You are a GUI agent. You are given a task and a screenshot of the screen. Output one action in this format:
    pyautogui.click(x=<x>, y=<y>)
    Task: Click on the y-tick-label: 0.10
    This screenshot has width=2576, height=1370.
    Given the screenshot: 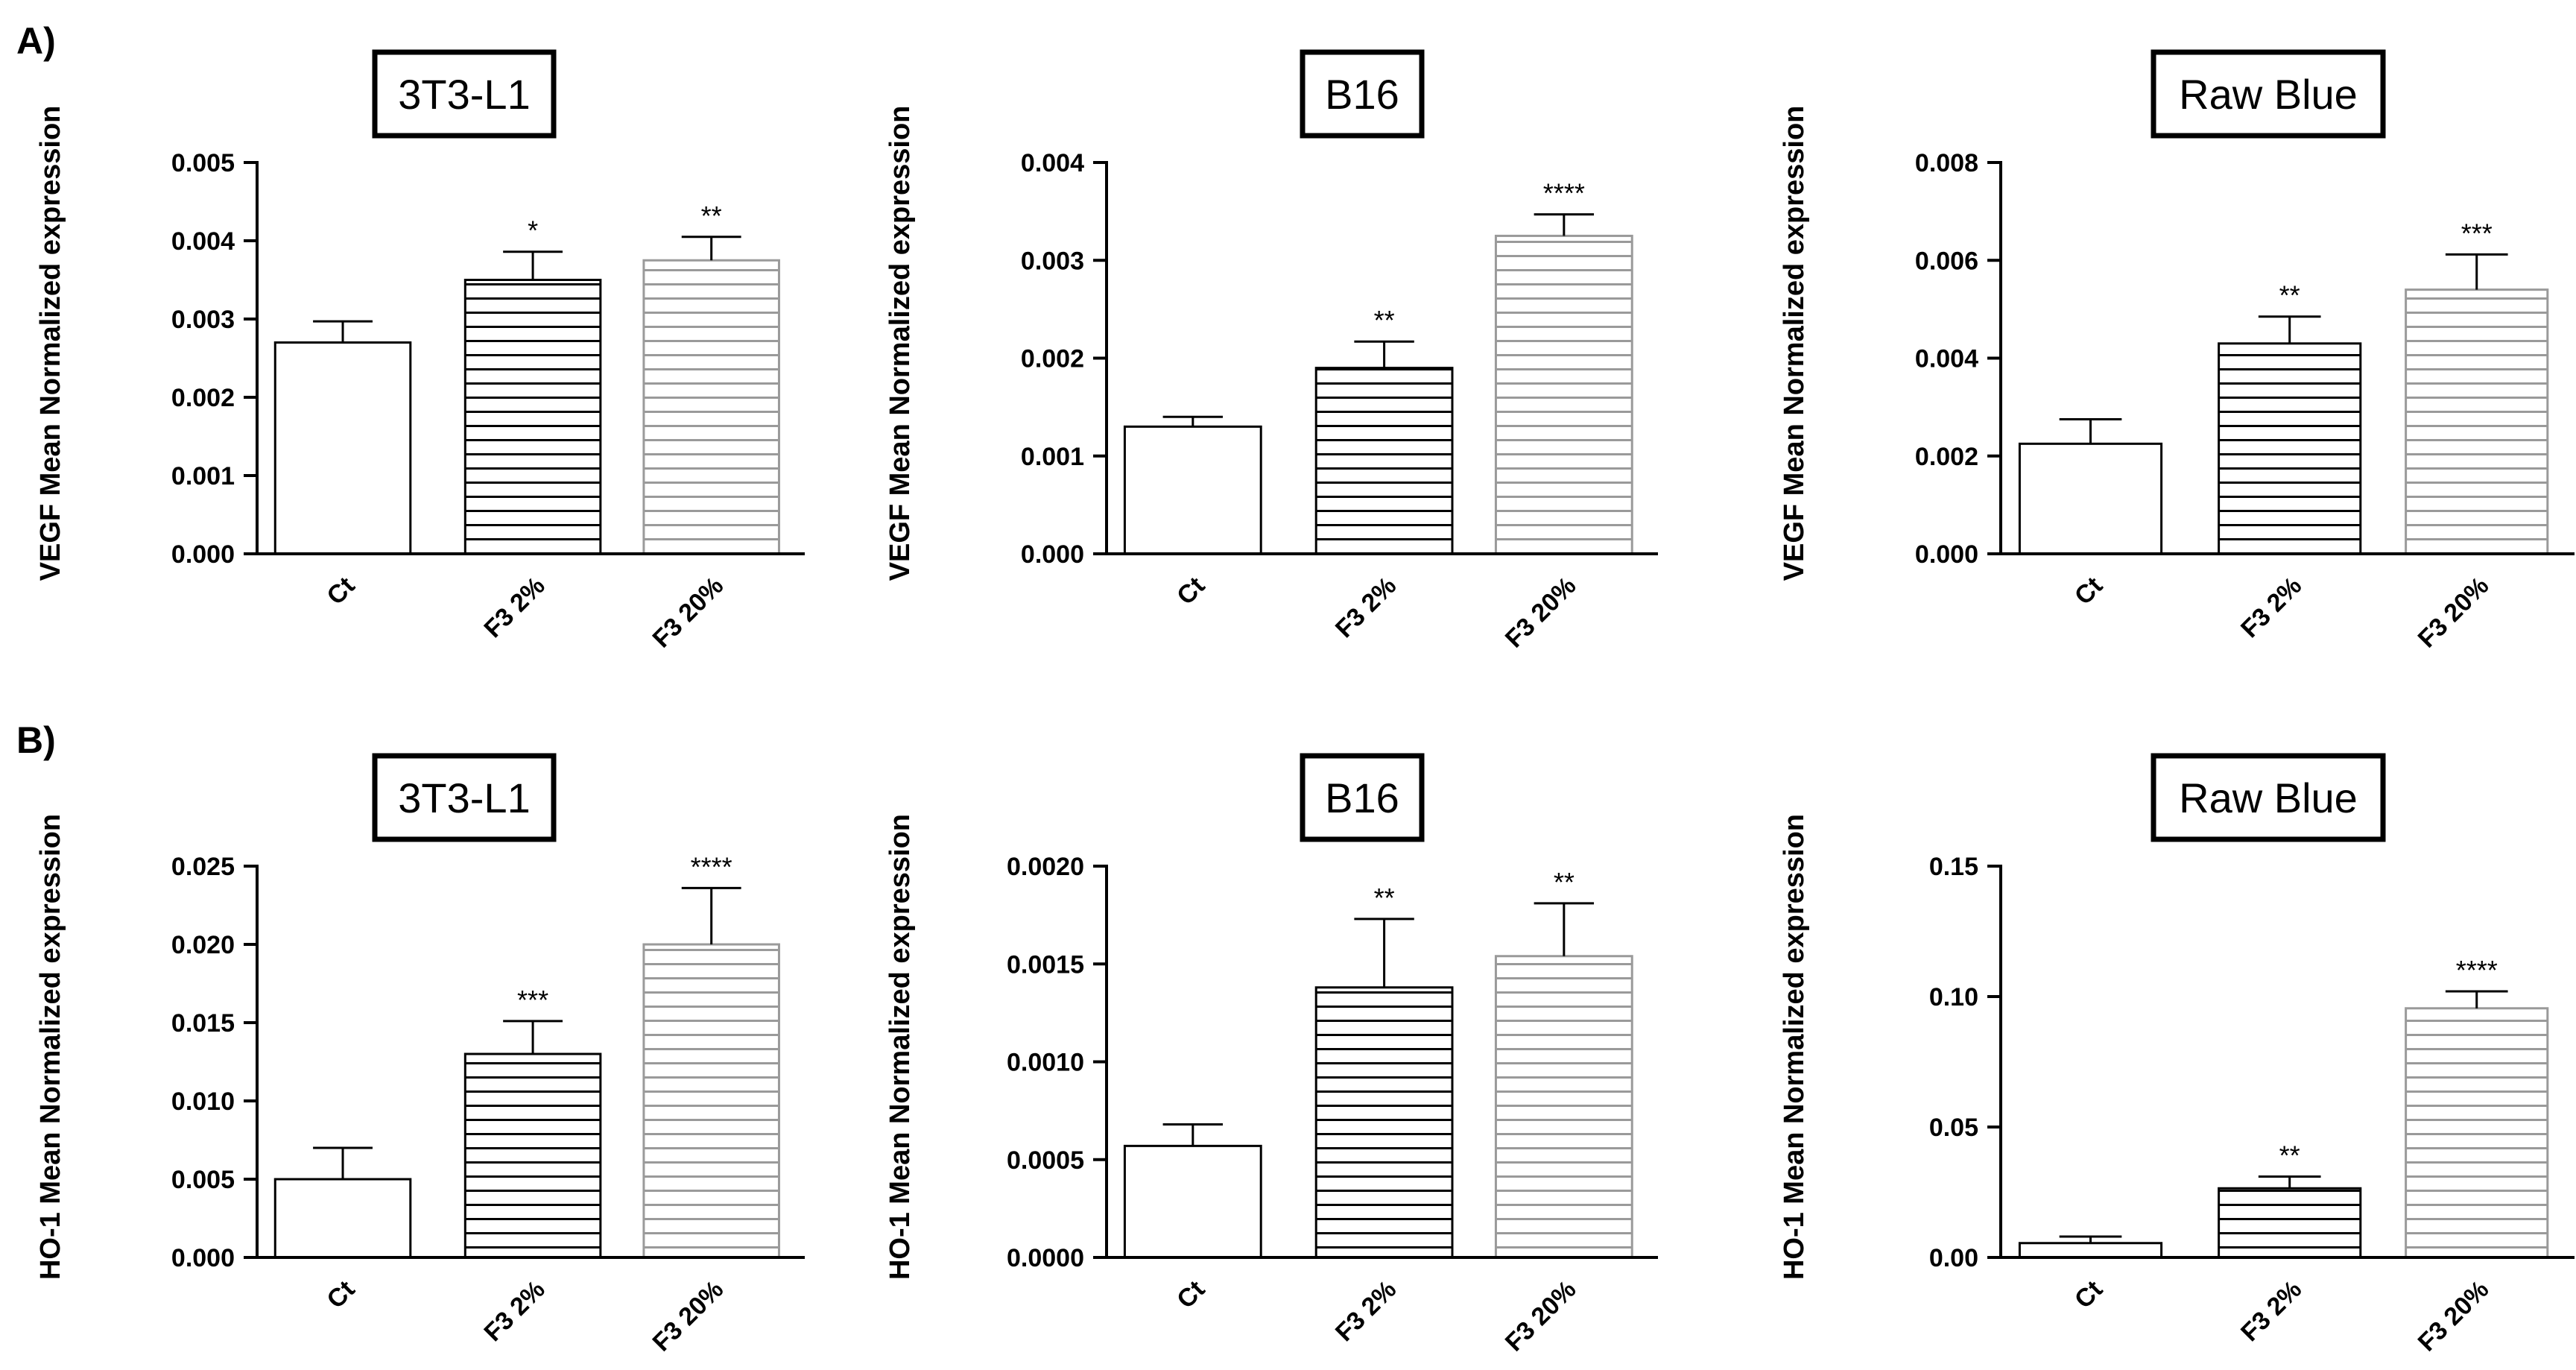 What is the action you would take?
    pyautogui.click(x=1953, y=997)
    